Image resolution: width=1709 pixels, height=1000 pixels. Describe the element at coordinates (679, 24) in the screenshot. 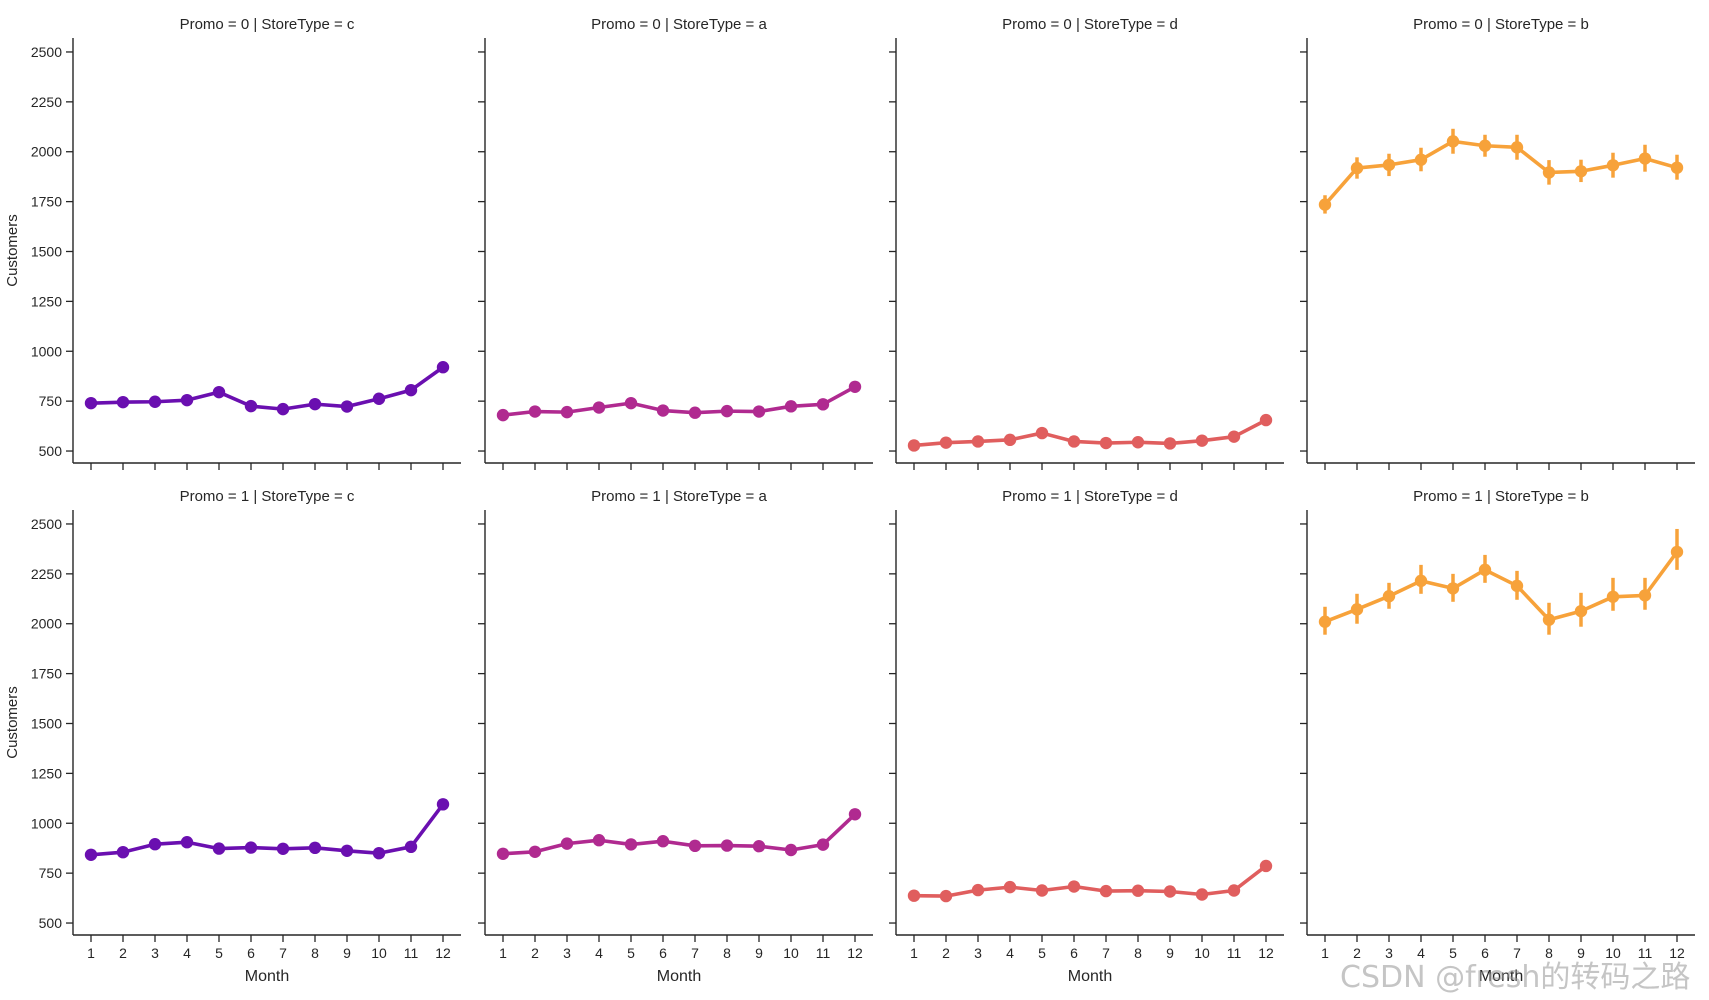

I see `panel-title: Promo = 0 | StoreType = a` at that location.